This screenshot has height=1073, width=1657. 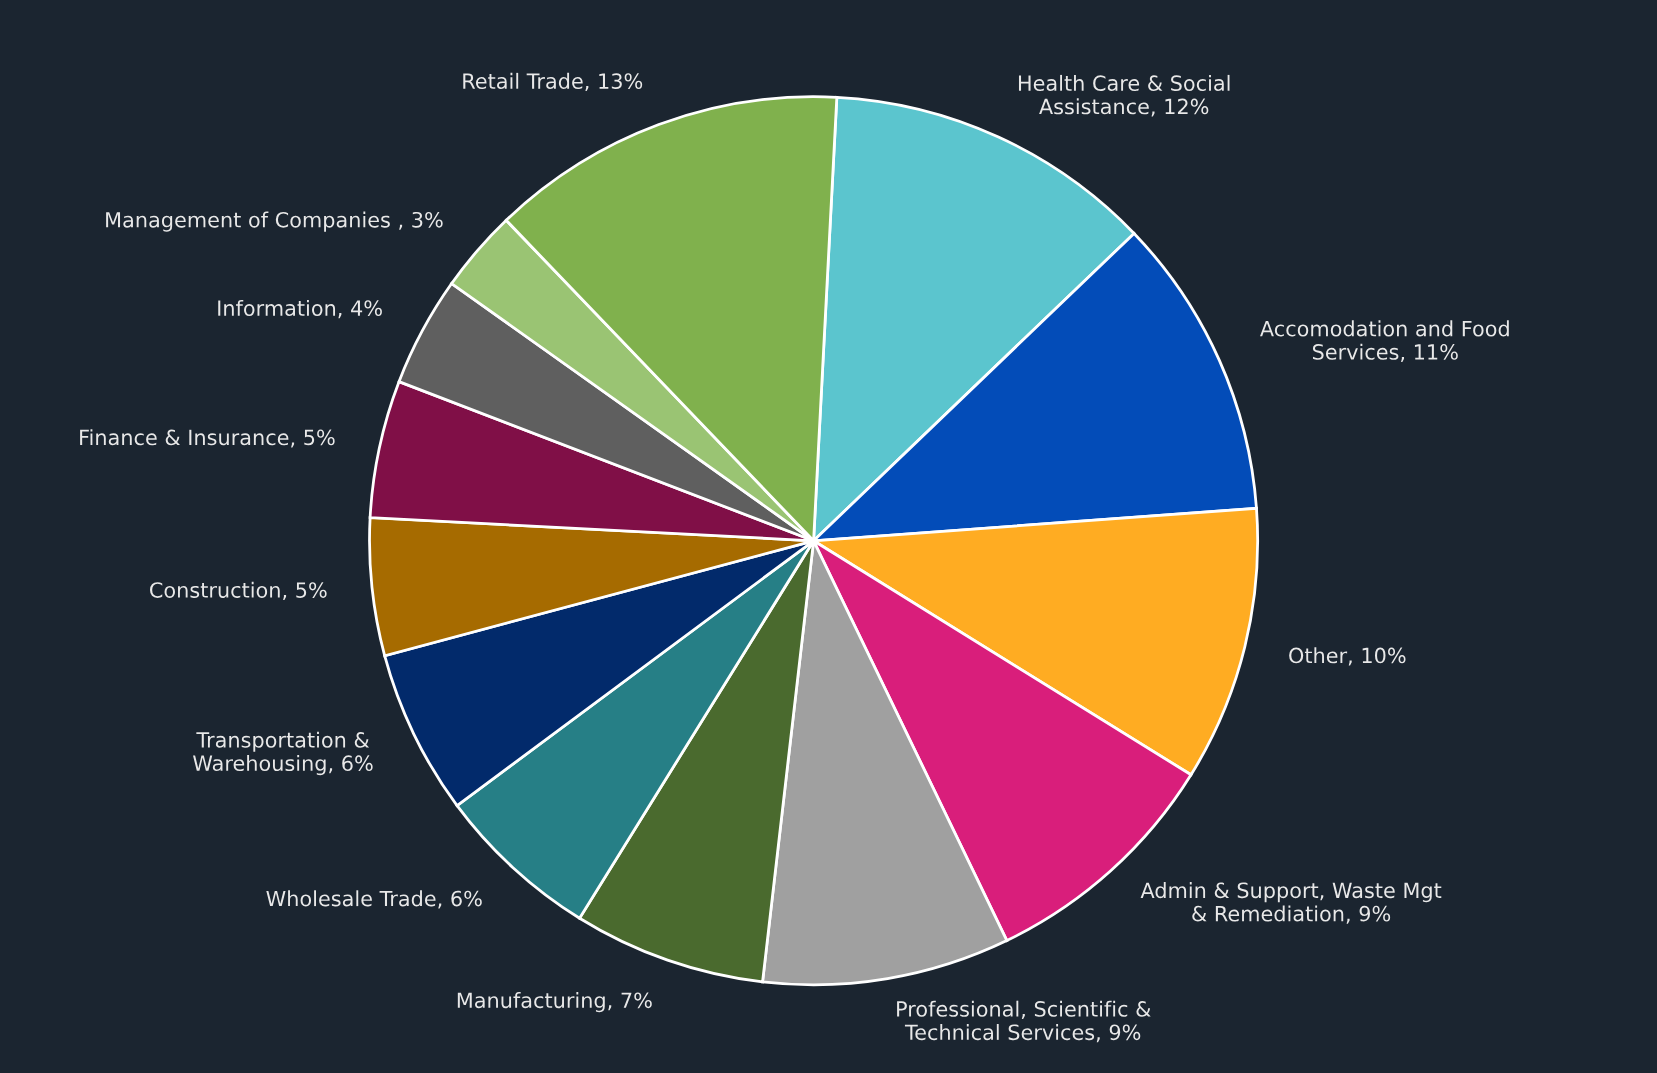 I want to click on slice-label: Accomodation and Food Services, 11%, so click(x=1384, y=341).